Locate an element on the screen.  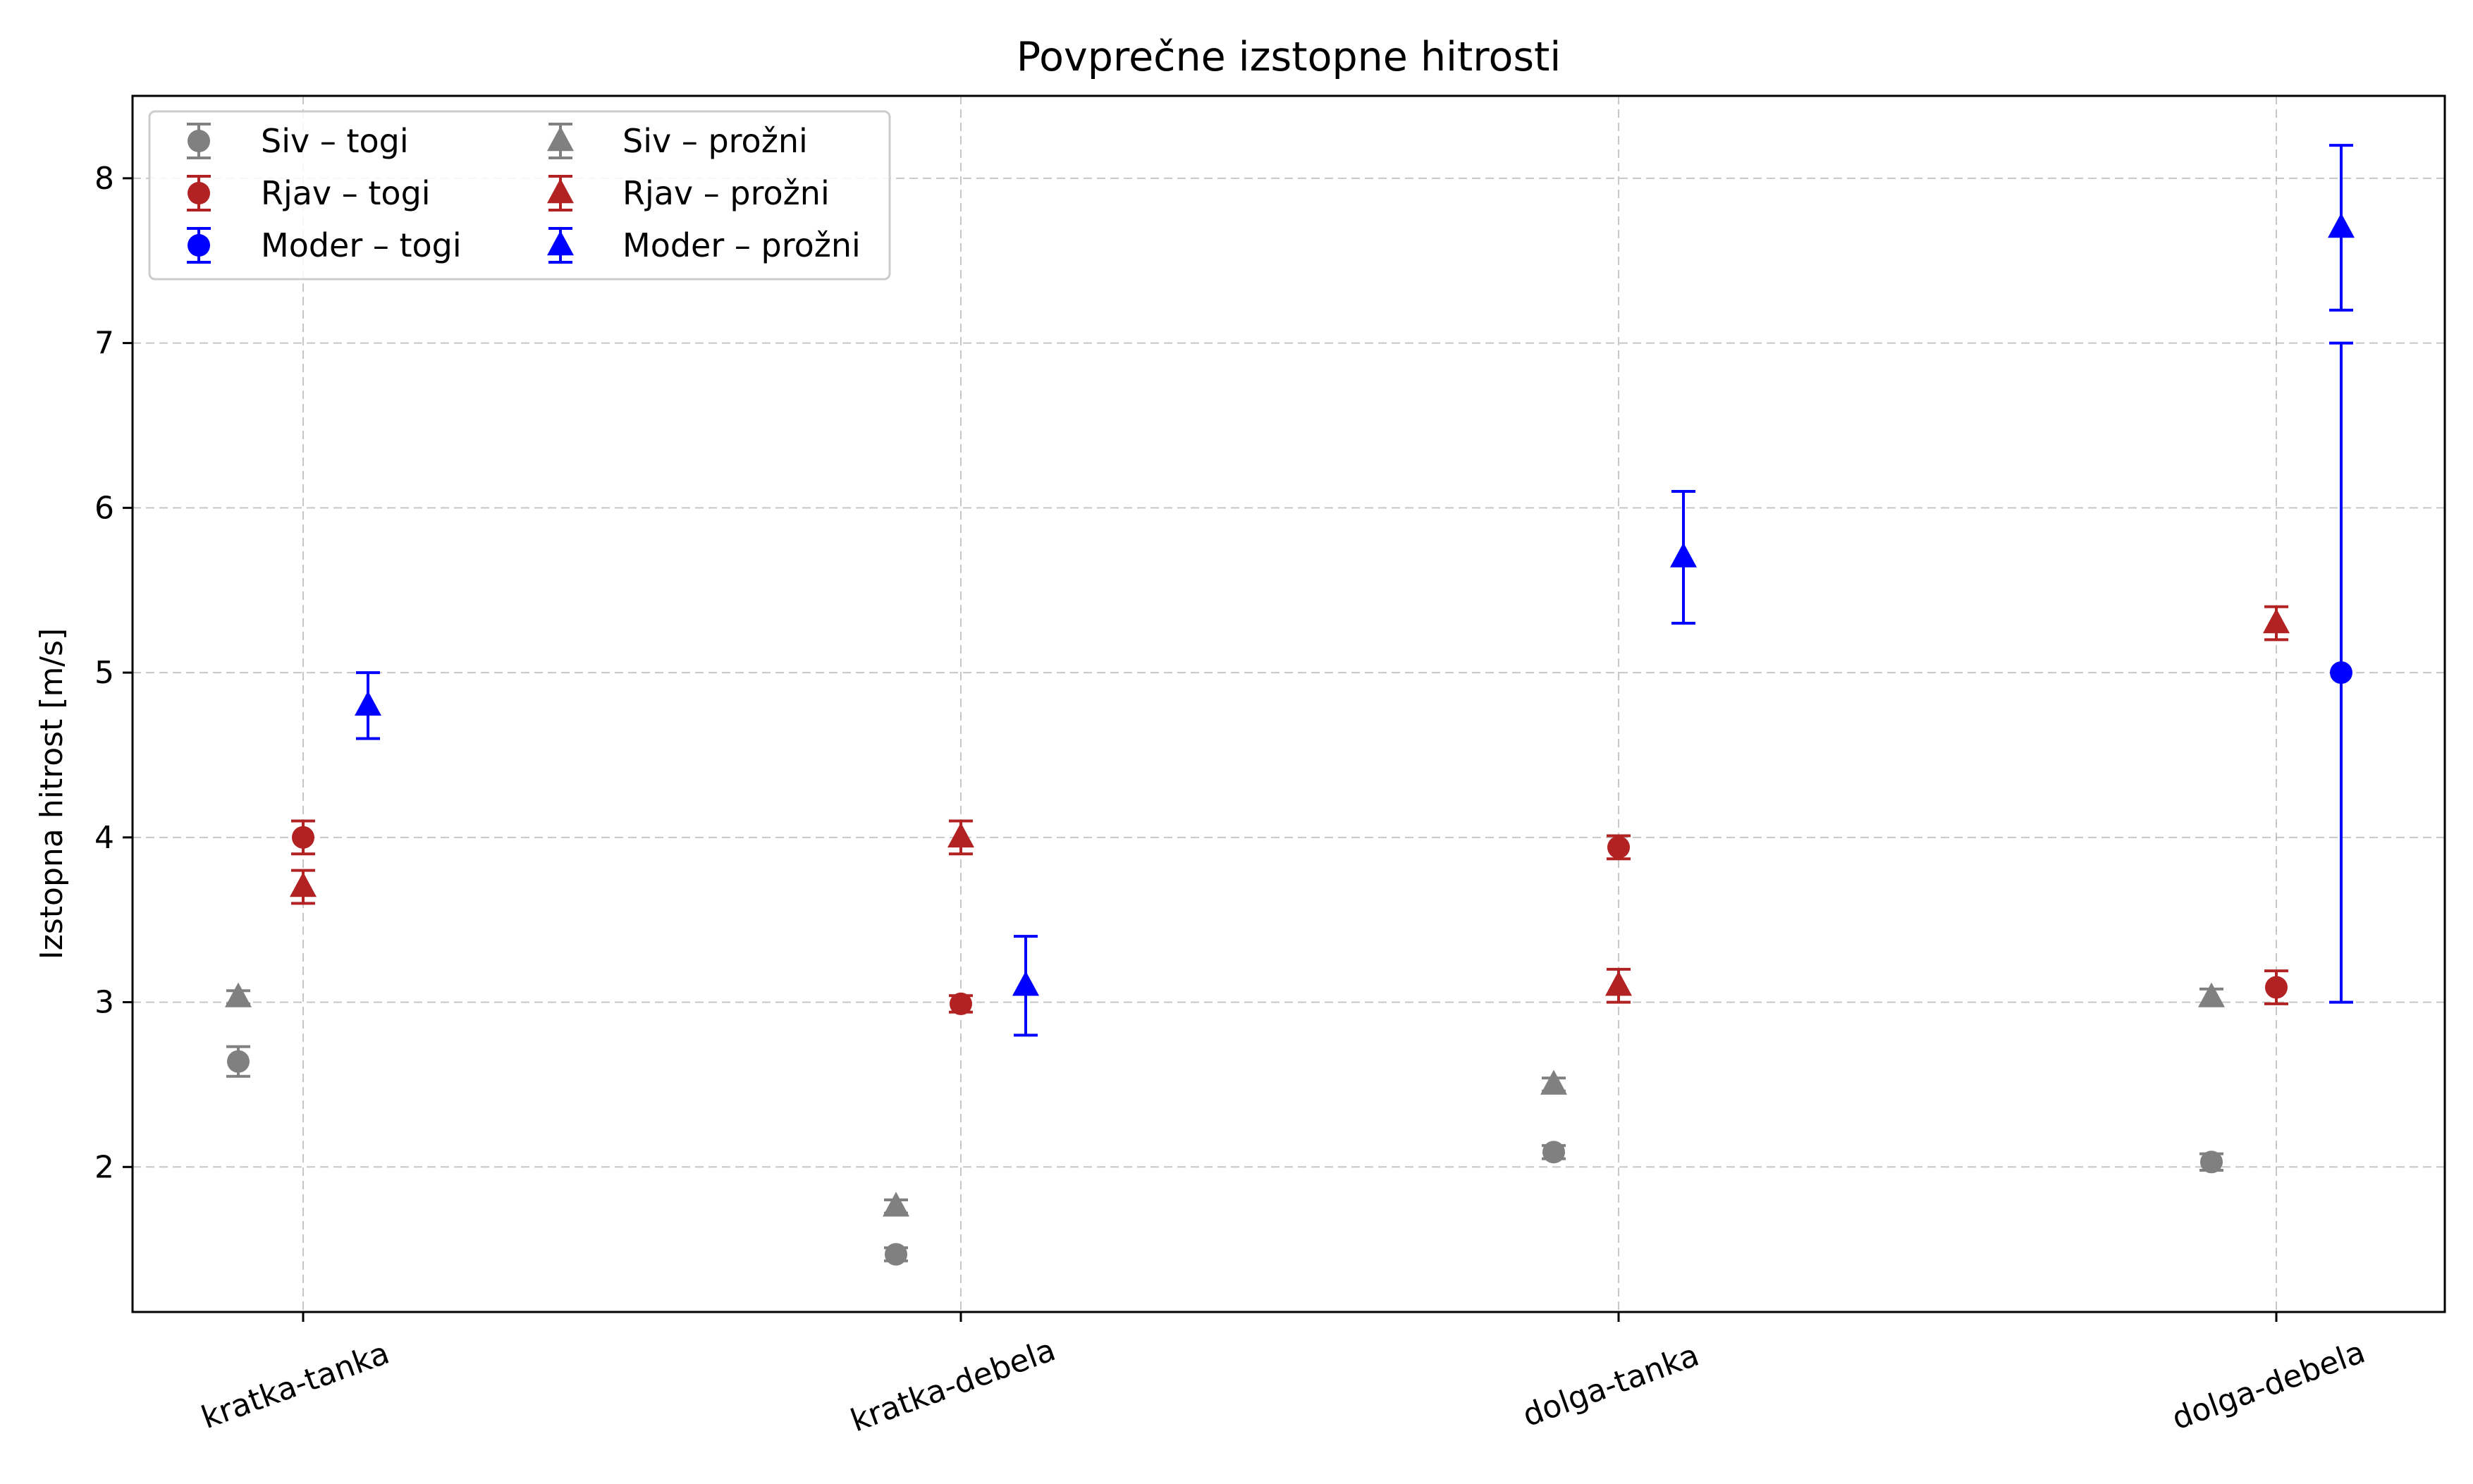
legend-label: Moder – togi is located at coordinates (362, 245).